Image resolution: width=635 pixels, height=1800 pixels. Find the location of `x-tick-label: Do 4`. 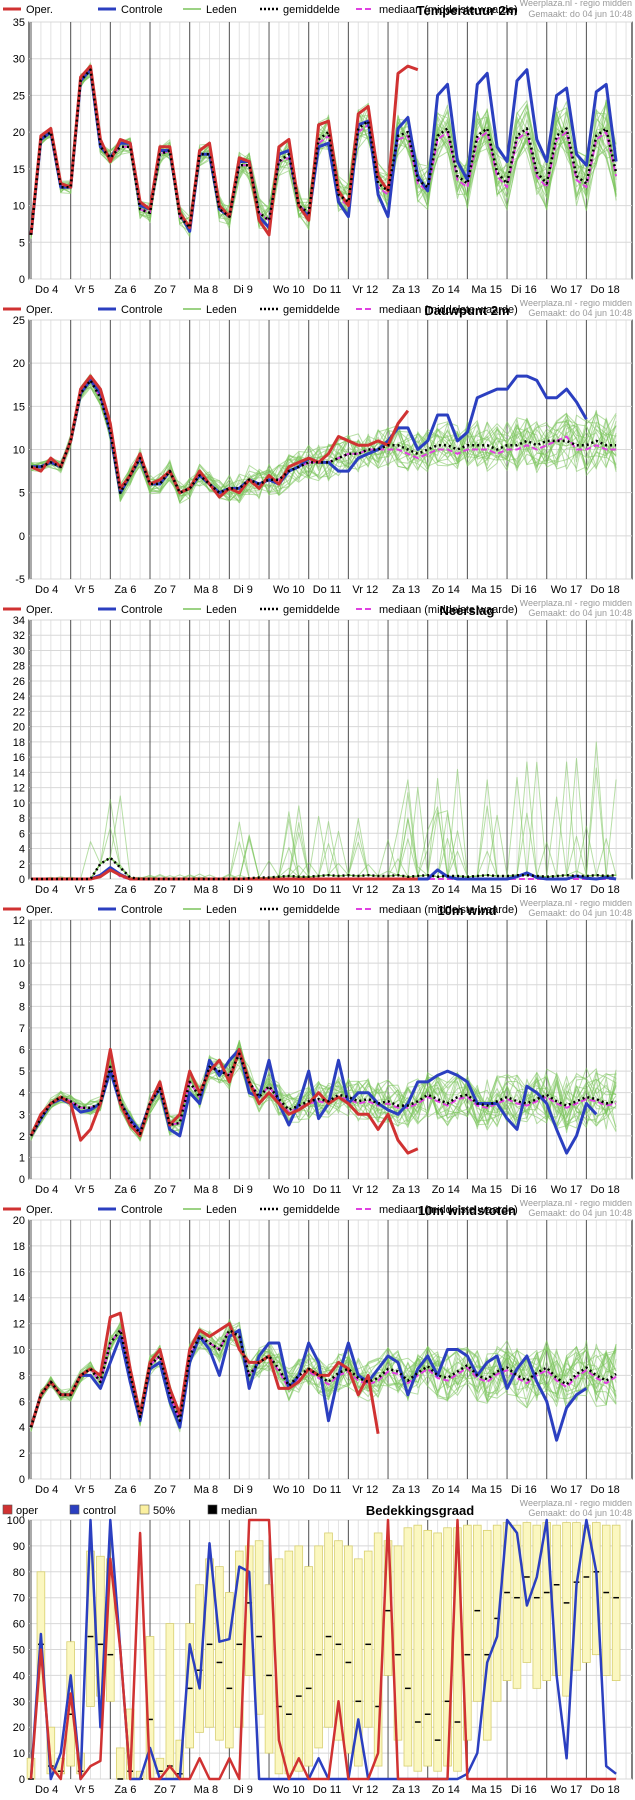

x-tick-label: Do 4 is located at coordinates (46, 1190).